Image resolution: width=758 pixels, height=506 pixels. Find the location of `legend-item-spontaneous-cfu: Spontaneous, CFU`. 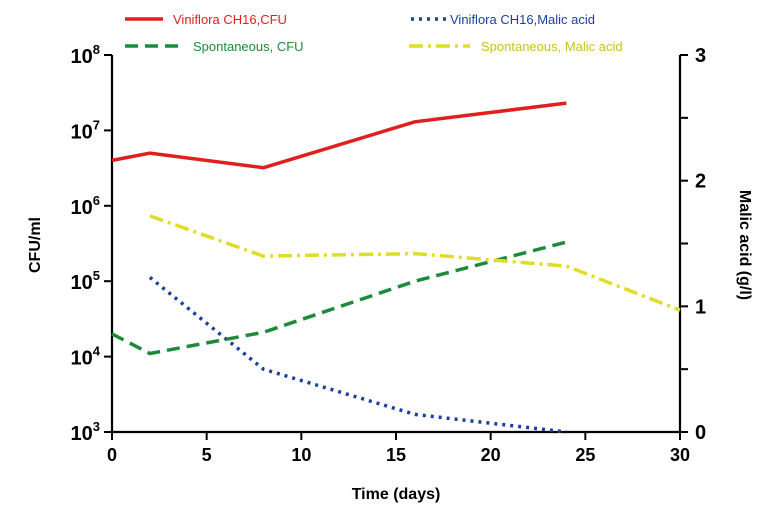

legend-item-spontaneous-cfu: Spontaneous, CFU is located at coordinates (214, 46).